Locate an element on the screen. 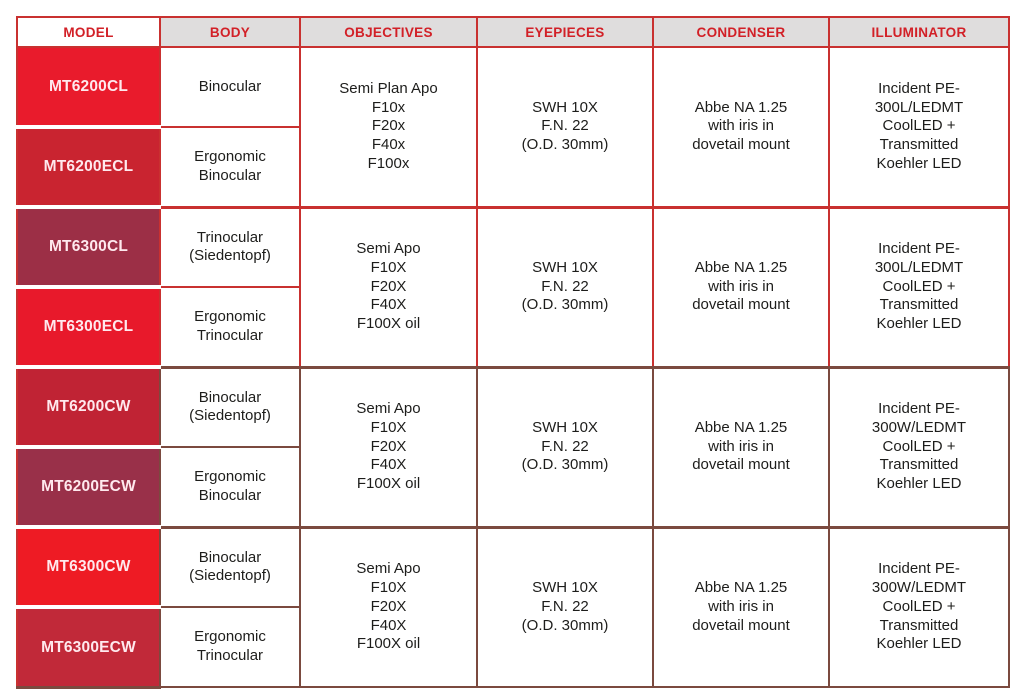 This screenshot has width=1024, height=697. body-cell: Binocular is located at coordinates (230, 87).